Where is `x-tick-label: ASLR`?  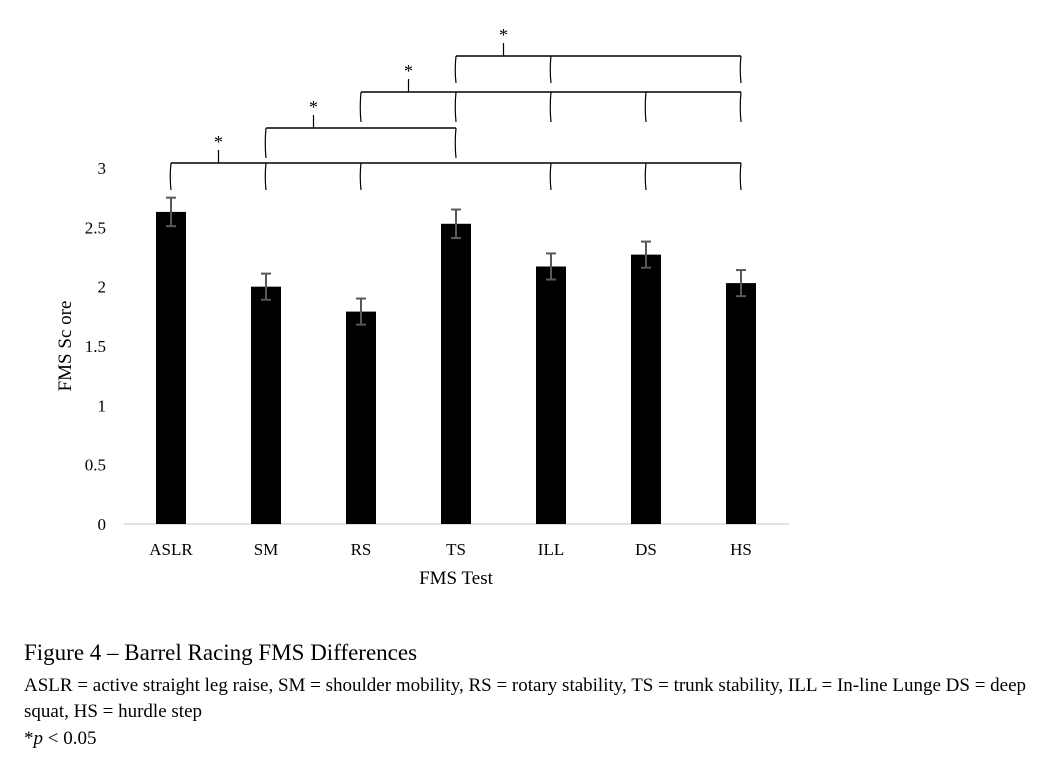 x-tick-label: ASLR is located at coordinates (171, 549).